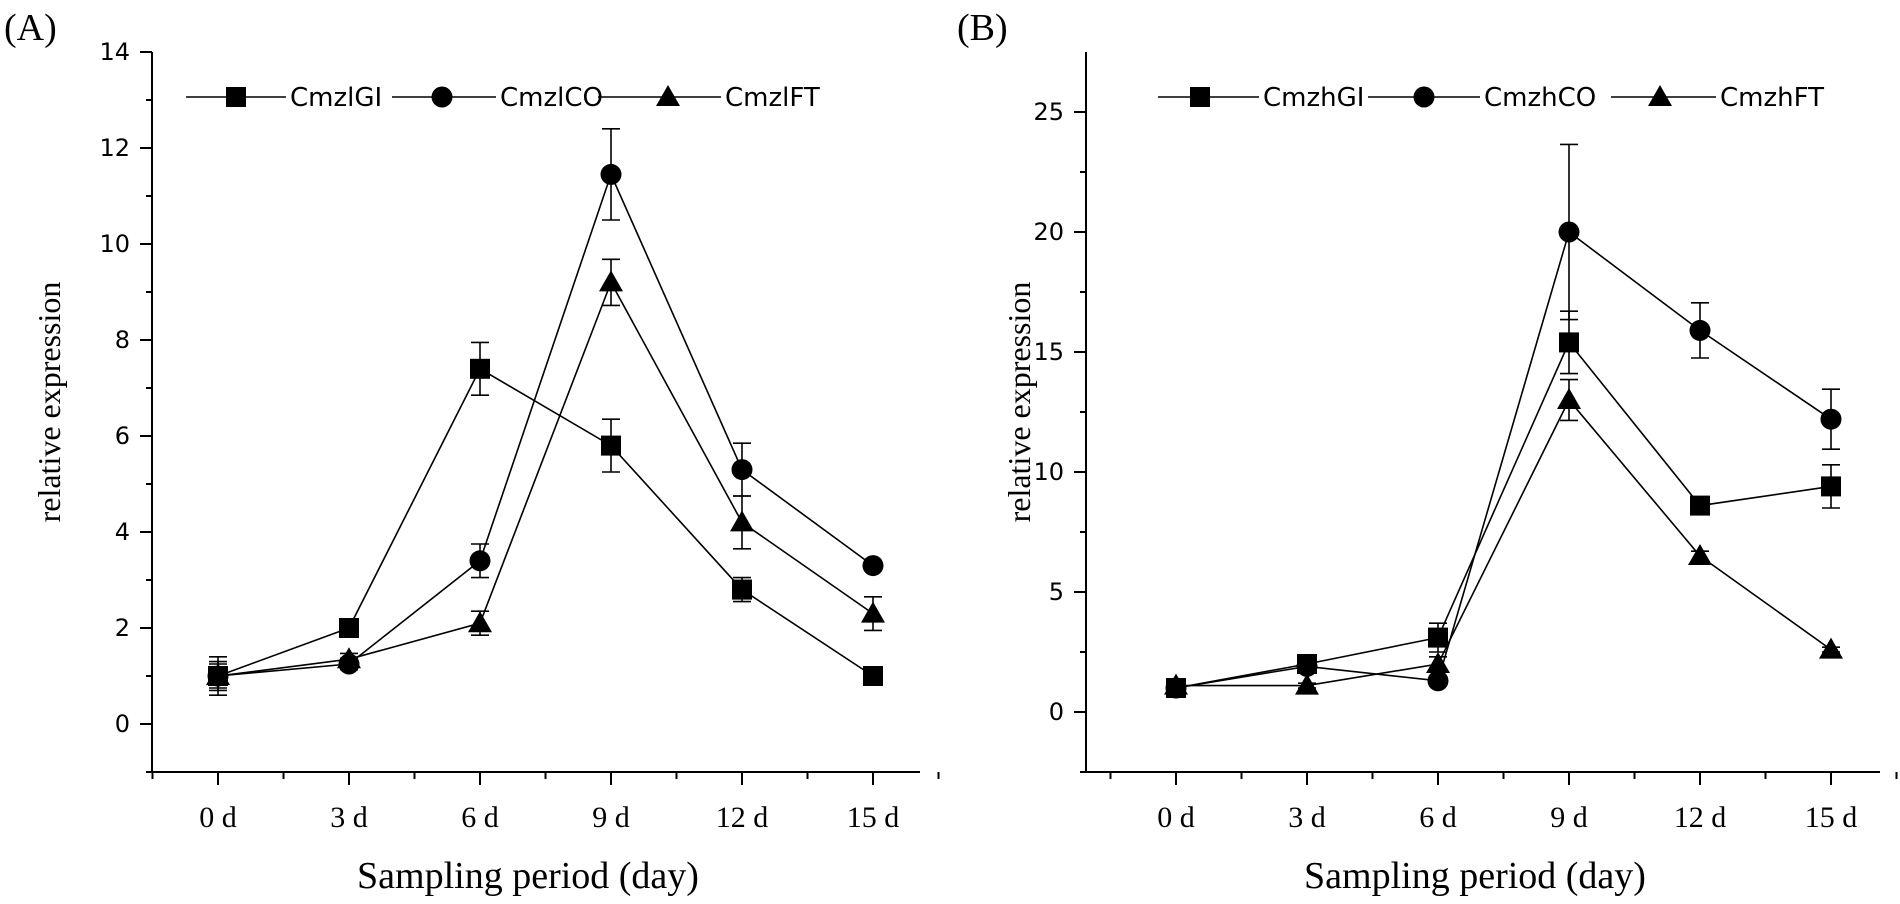 This screenshot has width=1900, height=904. I want to click on legend-entry: CmzhGI, so click(1261, 98).